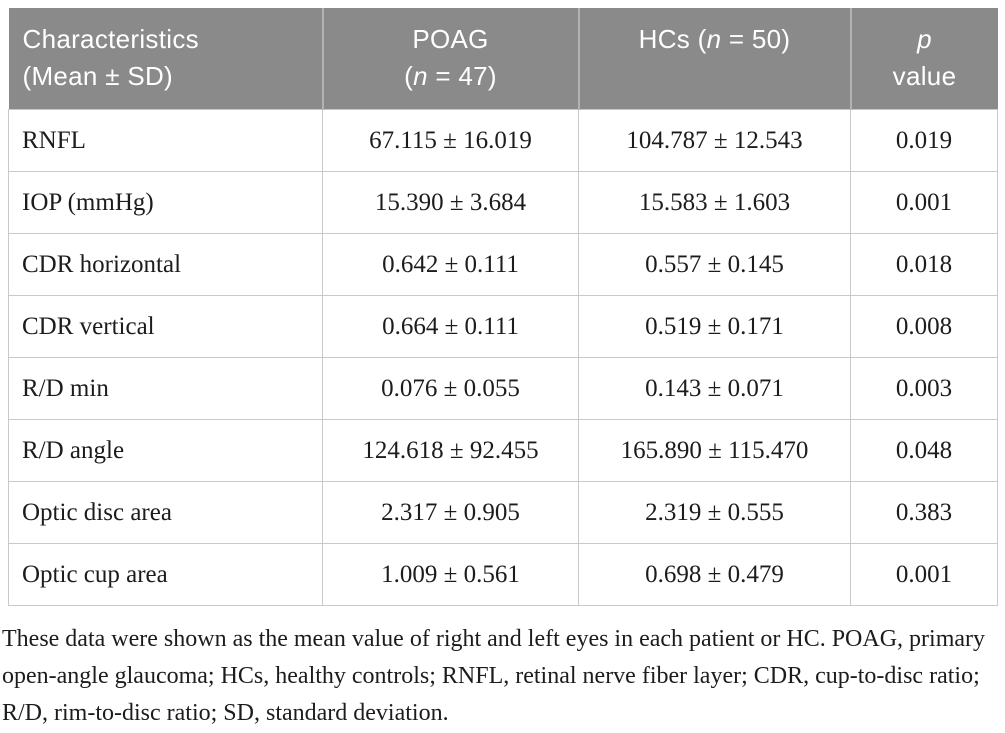 The height and width of the screenshot is (733, 1005). I want to click on row-label: IOP (mmHg), so click(165, 202).